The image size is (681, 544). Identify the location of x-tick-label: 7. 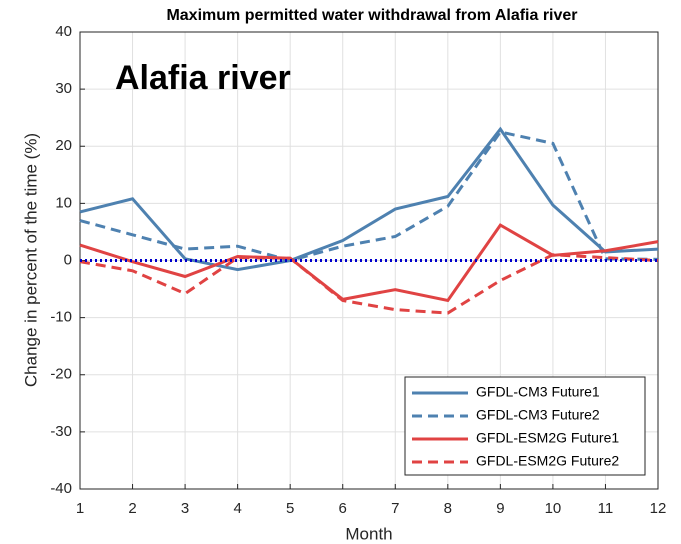
(395, 508).